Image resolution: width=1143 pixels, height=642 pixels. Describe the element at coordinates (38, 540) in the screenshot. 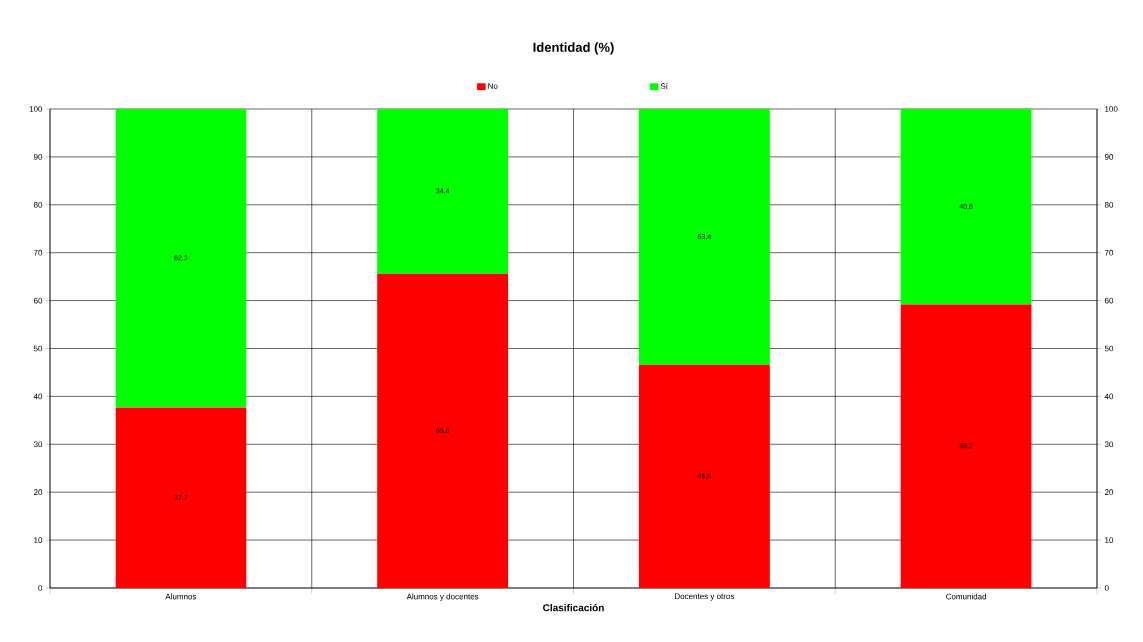

I see `y-tick-label: 10` at that location.